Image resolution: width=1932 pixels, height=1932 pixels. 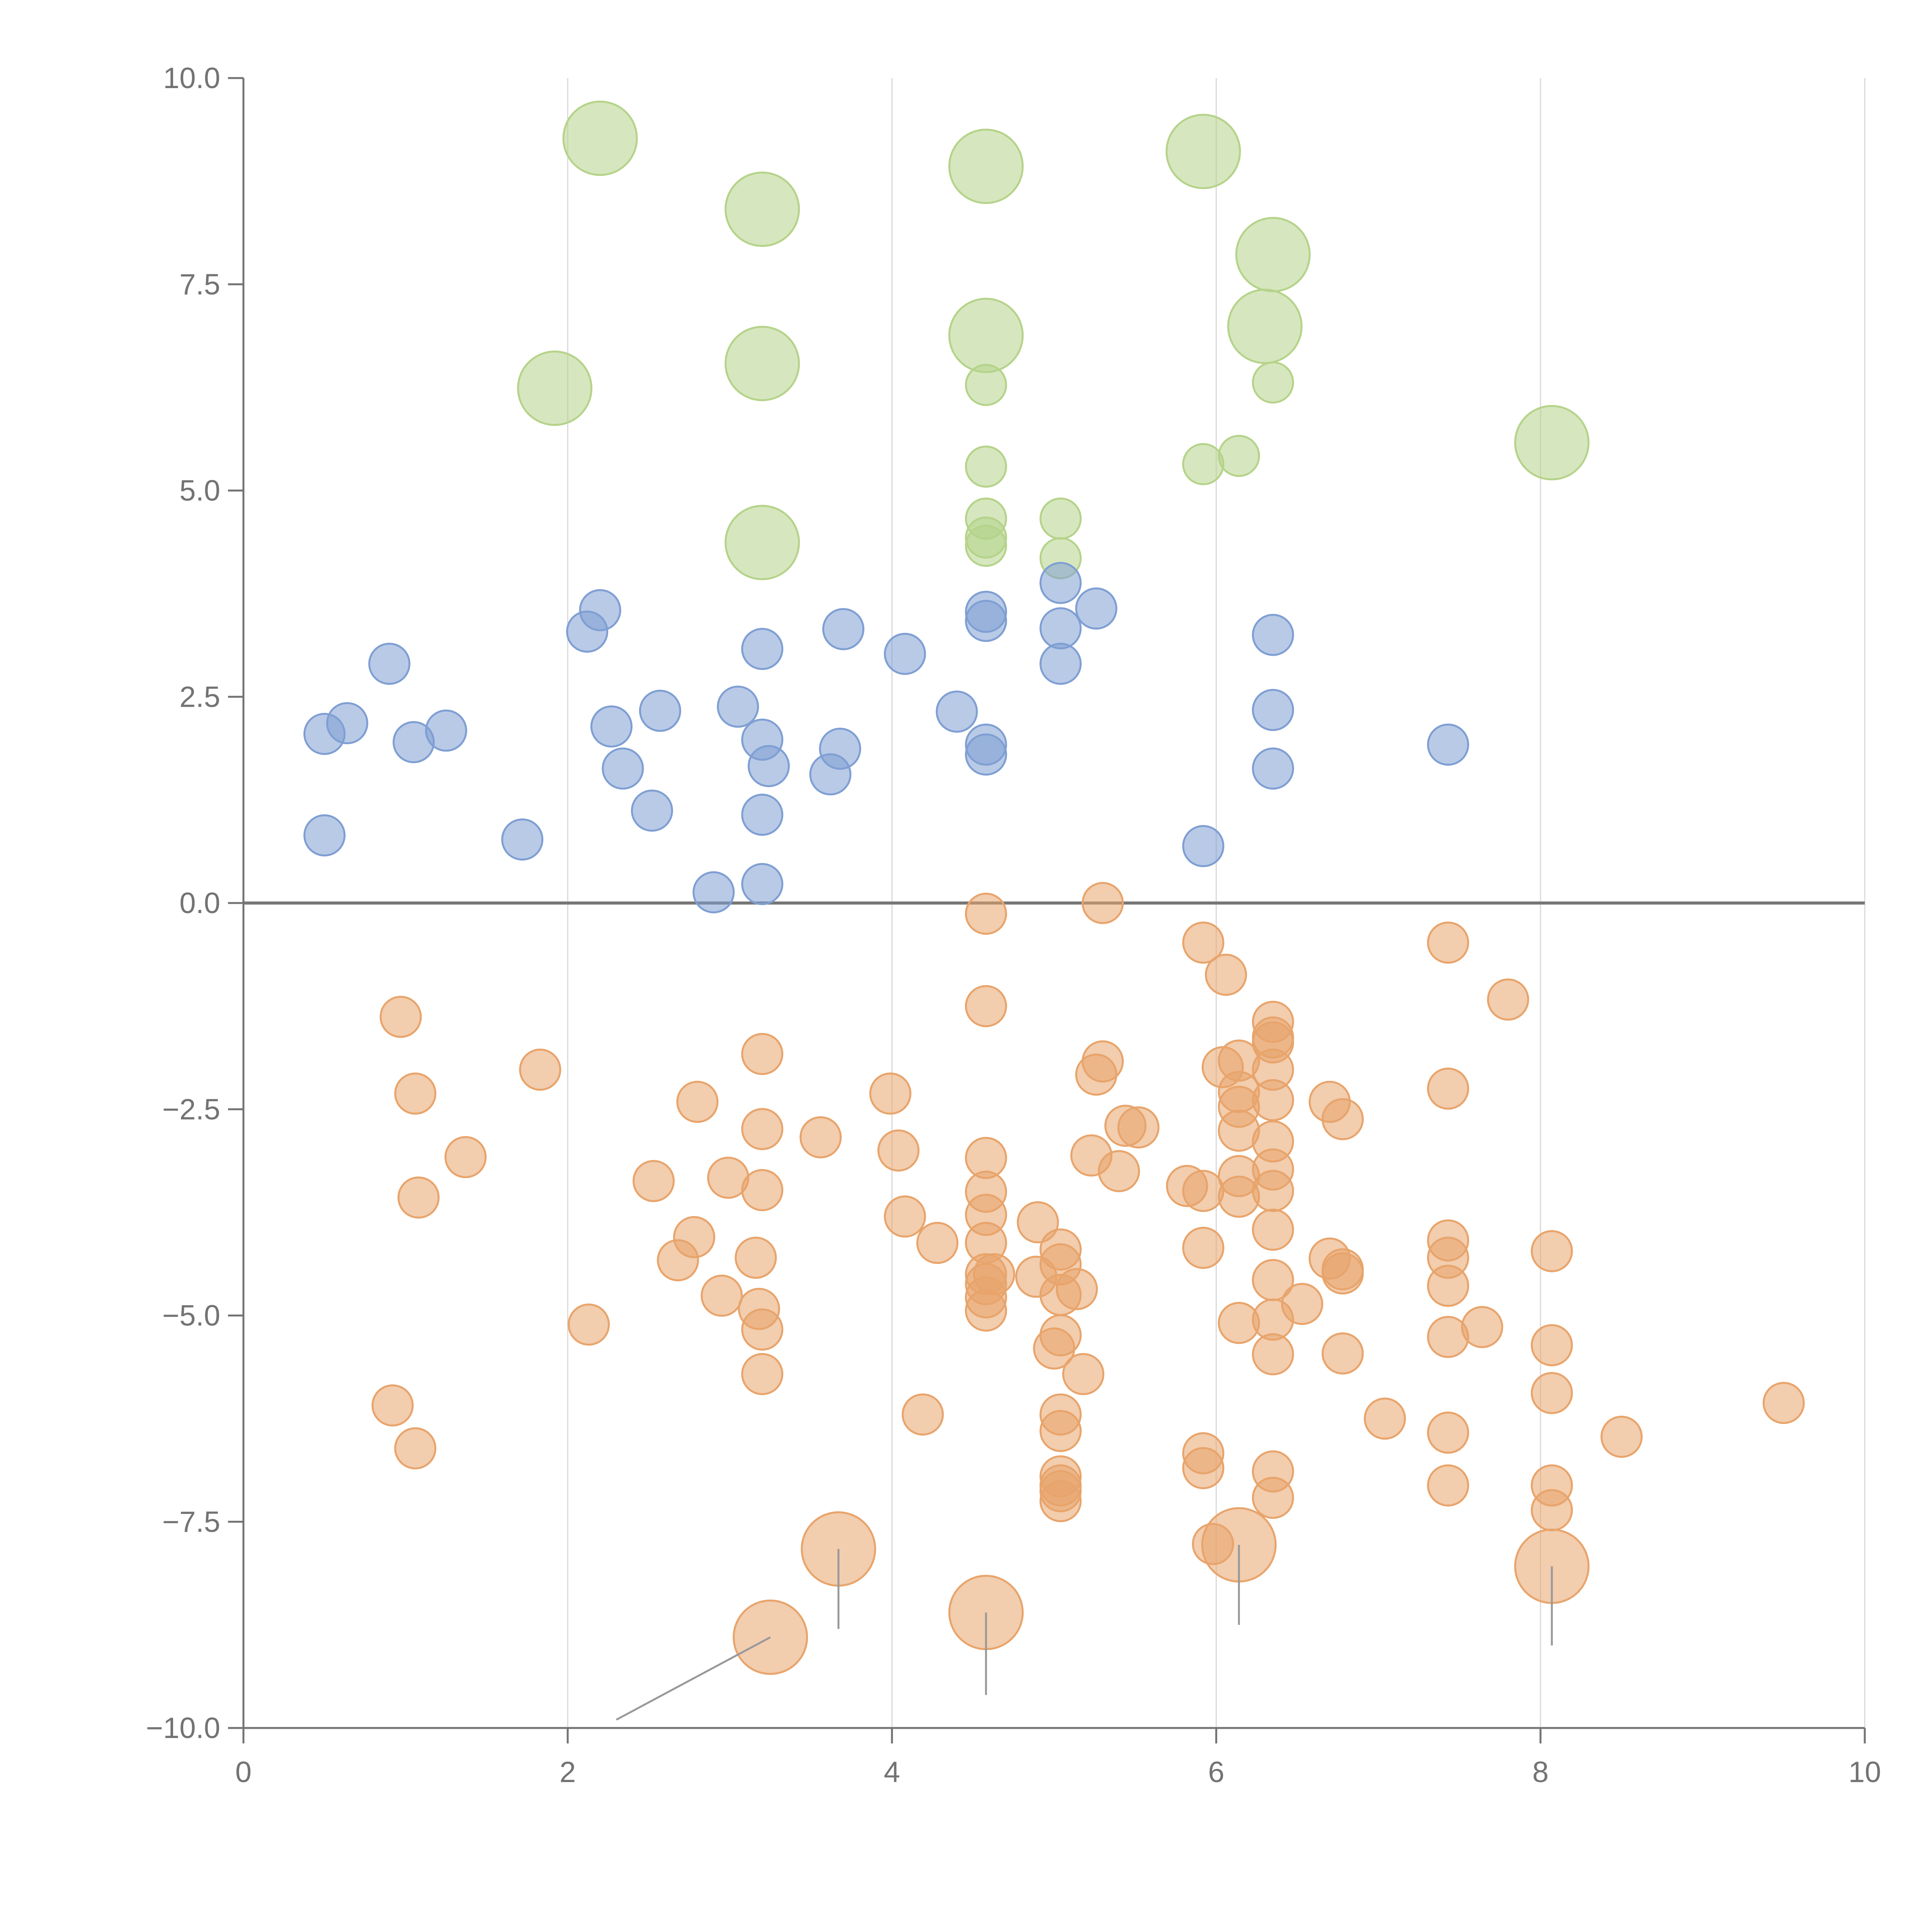 I want to click on y-tick-label: 7.5, so click(x=200, y=284).